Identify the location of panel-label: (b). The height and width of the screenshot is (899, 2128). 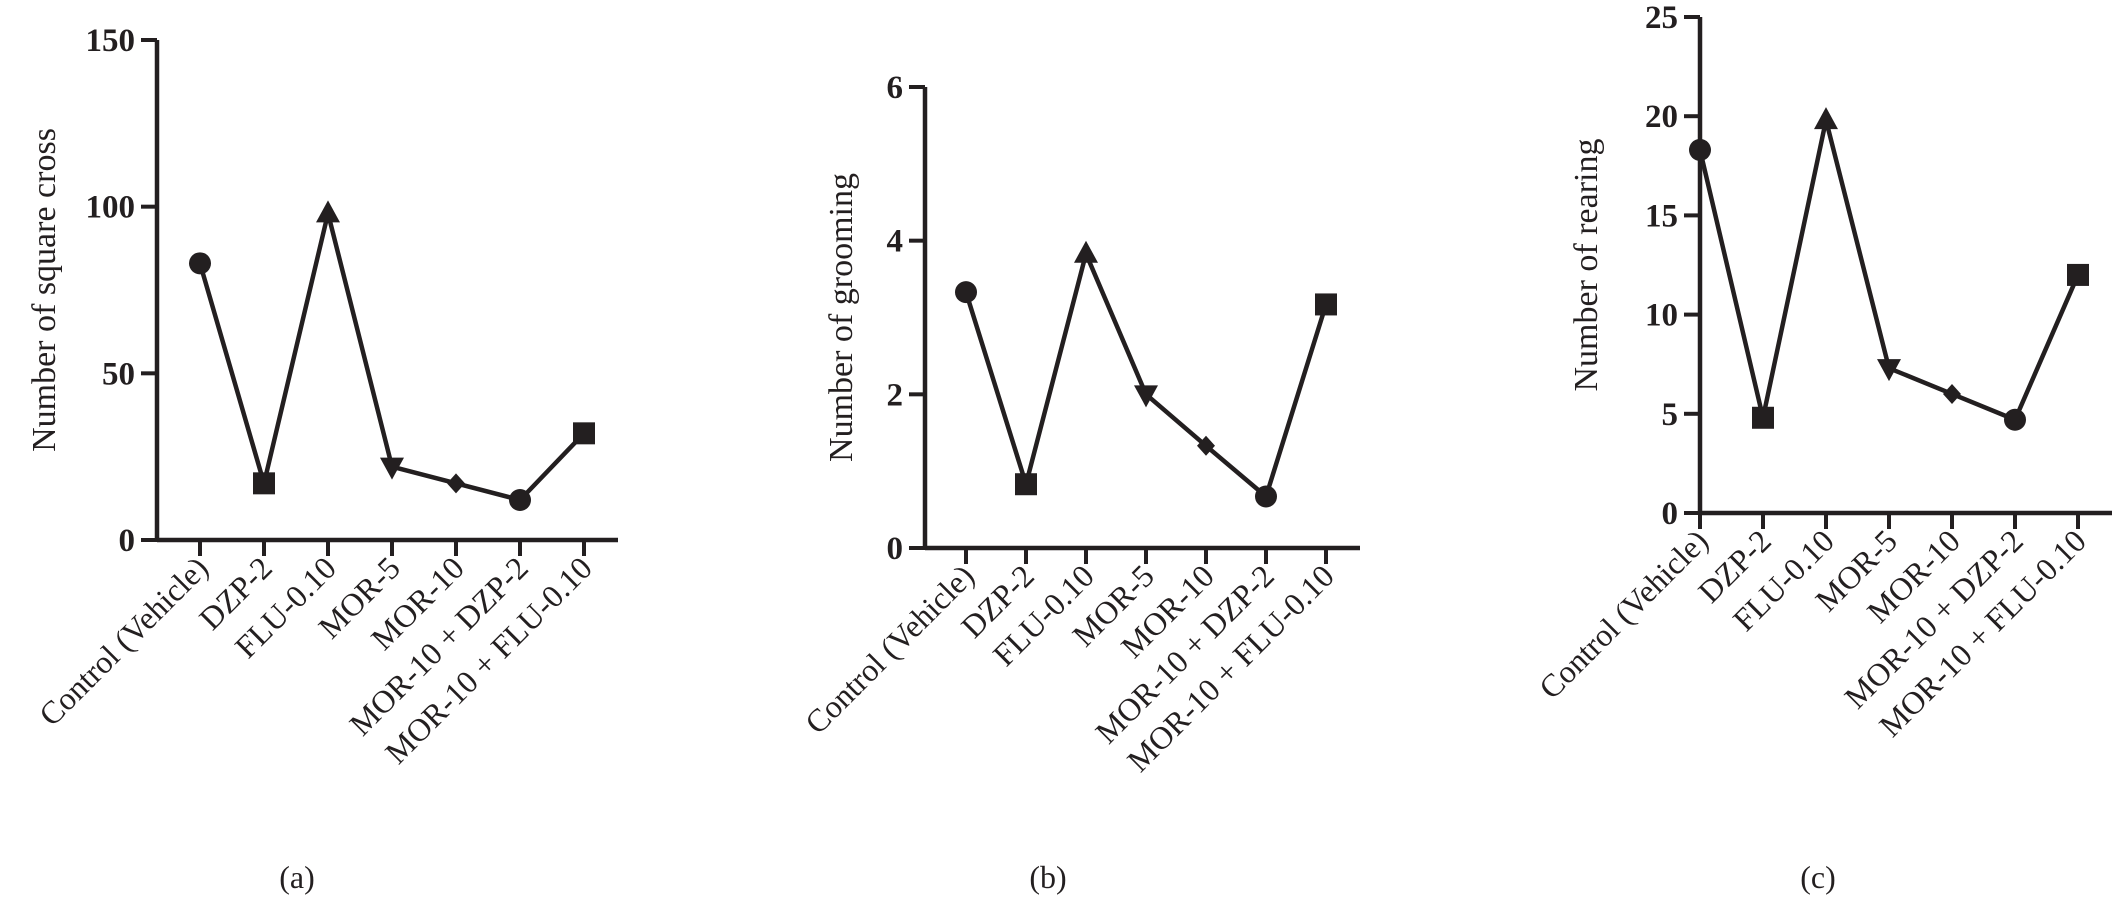
(1047, 877).